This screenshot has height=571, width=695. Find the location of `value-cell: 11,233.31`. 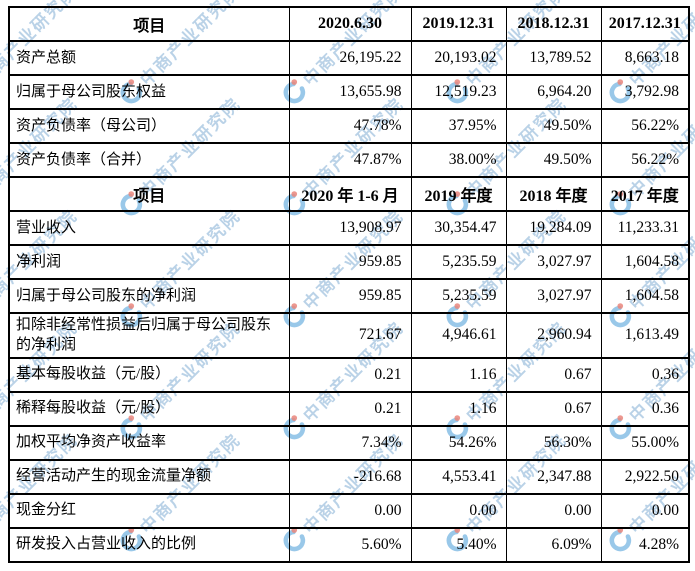

value-cell: 11,233.31 is located at coordinates (645, 228).